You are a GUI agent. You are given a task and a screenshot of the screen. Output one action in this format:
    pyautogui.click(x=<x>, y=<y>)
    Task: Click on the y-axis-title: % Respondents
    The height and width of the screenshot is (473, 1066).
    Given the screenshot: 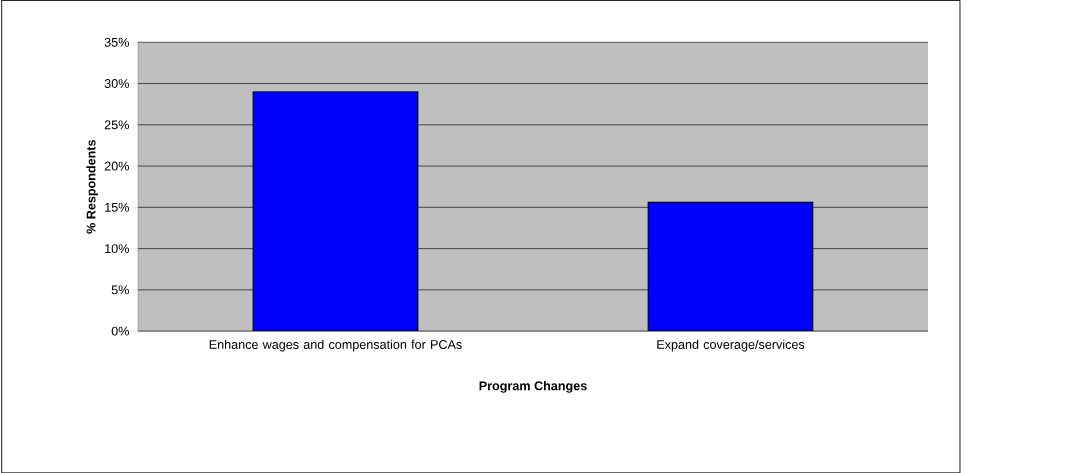 What is the action you would take?
    pyautogui.click(x=92, y=186)
    